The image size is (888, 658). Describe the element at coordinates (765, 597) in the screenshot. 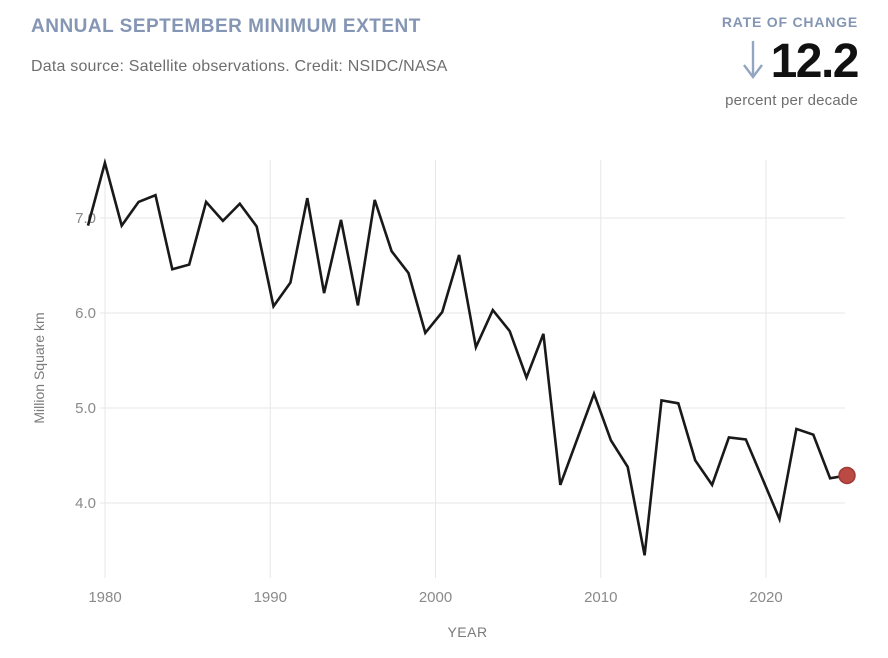

I see `x-tick-label: 2020` at that location.